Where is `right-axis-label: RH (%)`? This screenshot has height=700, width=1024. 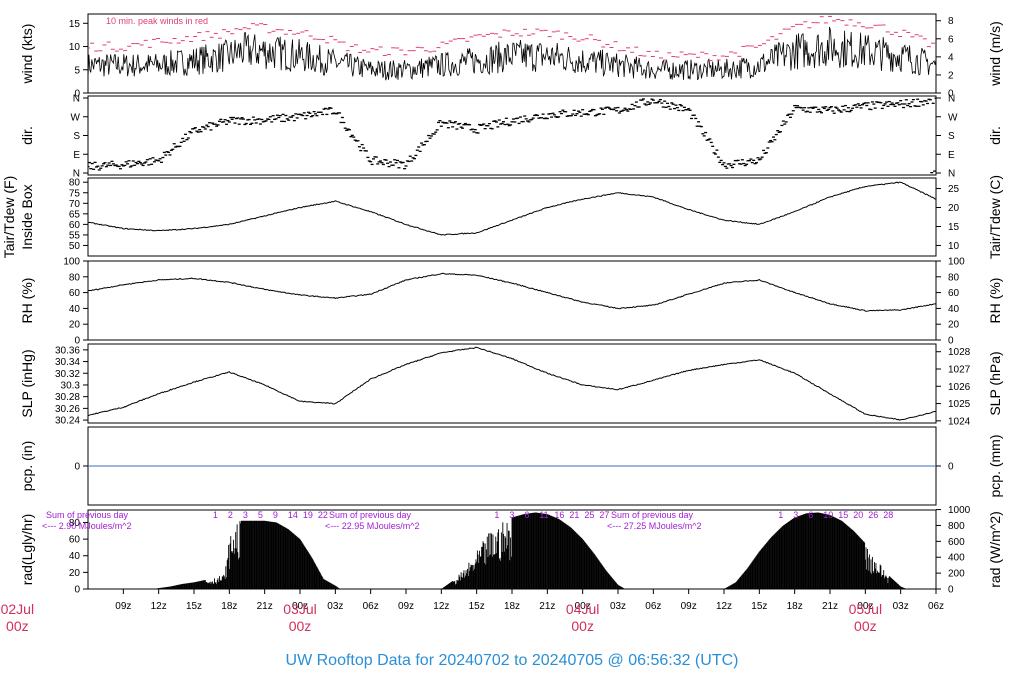
right-axis-label: RH (%) is located at coordinates (995, 301).